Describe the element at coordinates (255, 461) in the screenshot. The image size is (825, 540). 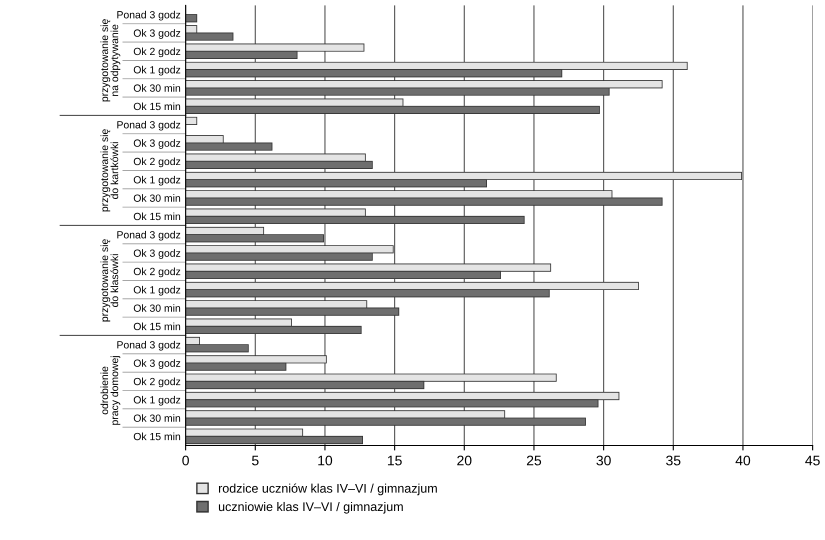
I see `x-tick-label: 5` at that location.